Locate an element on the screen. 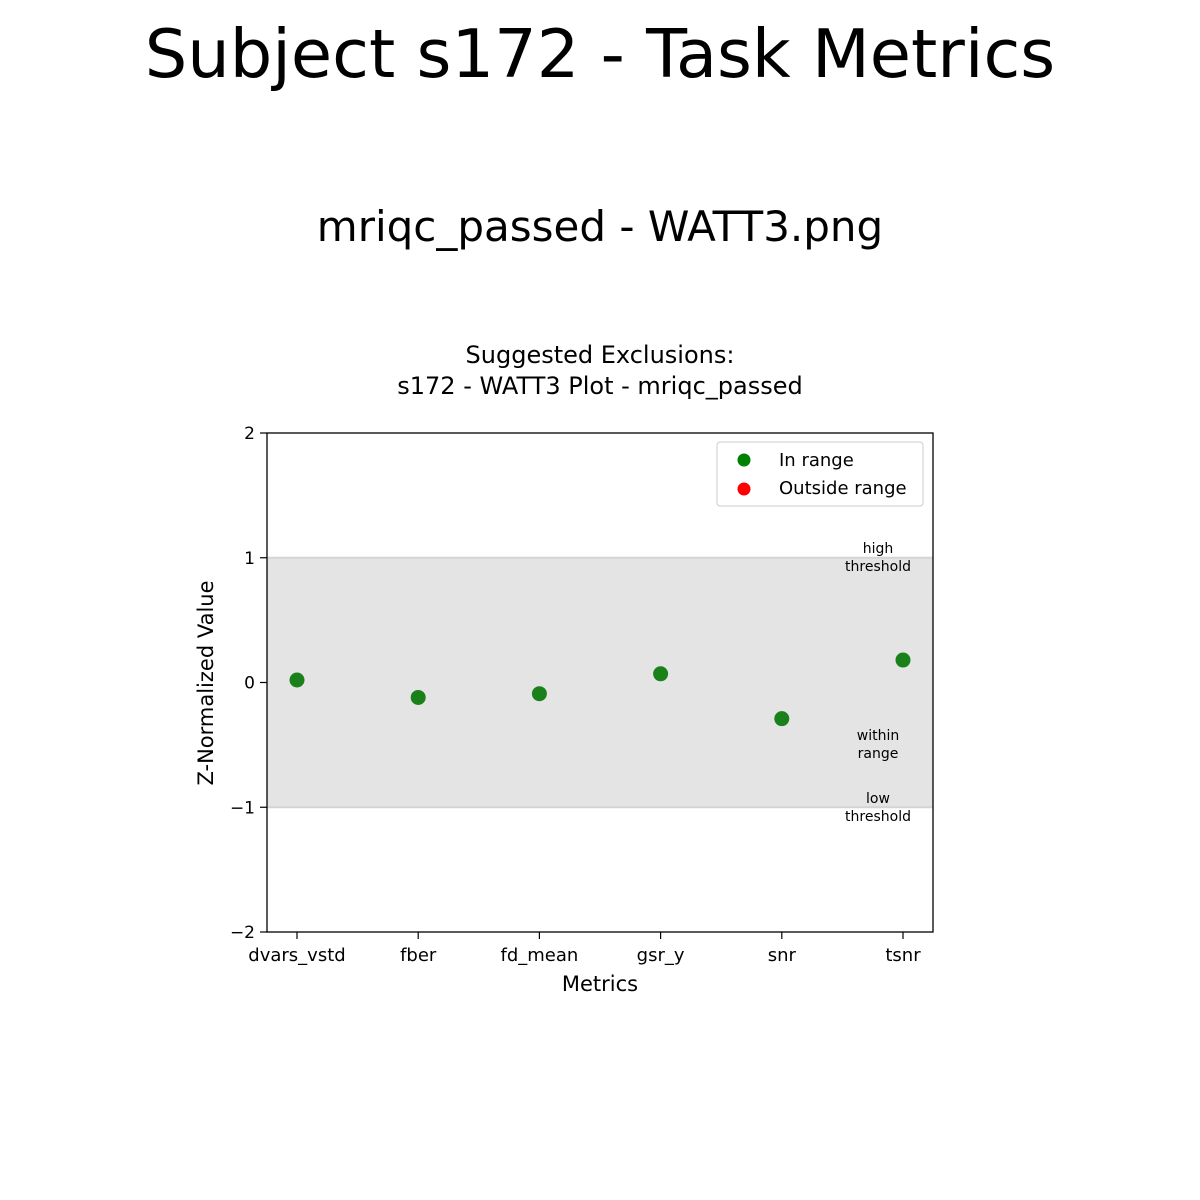  y-axis: 2 1 0 −1 −2 is located at coordinates (248, 683).